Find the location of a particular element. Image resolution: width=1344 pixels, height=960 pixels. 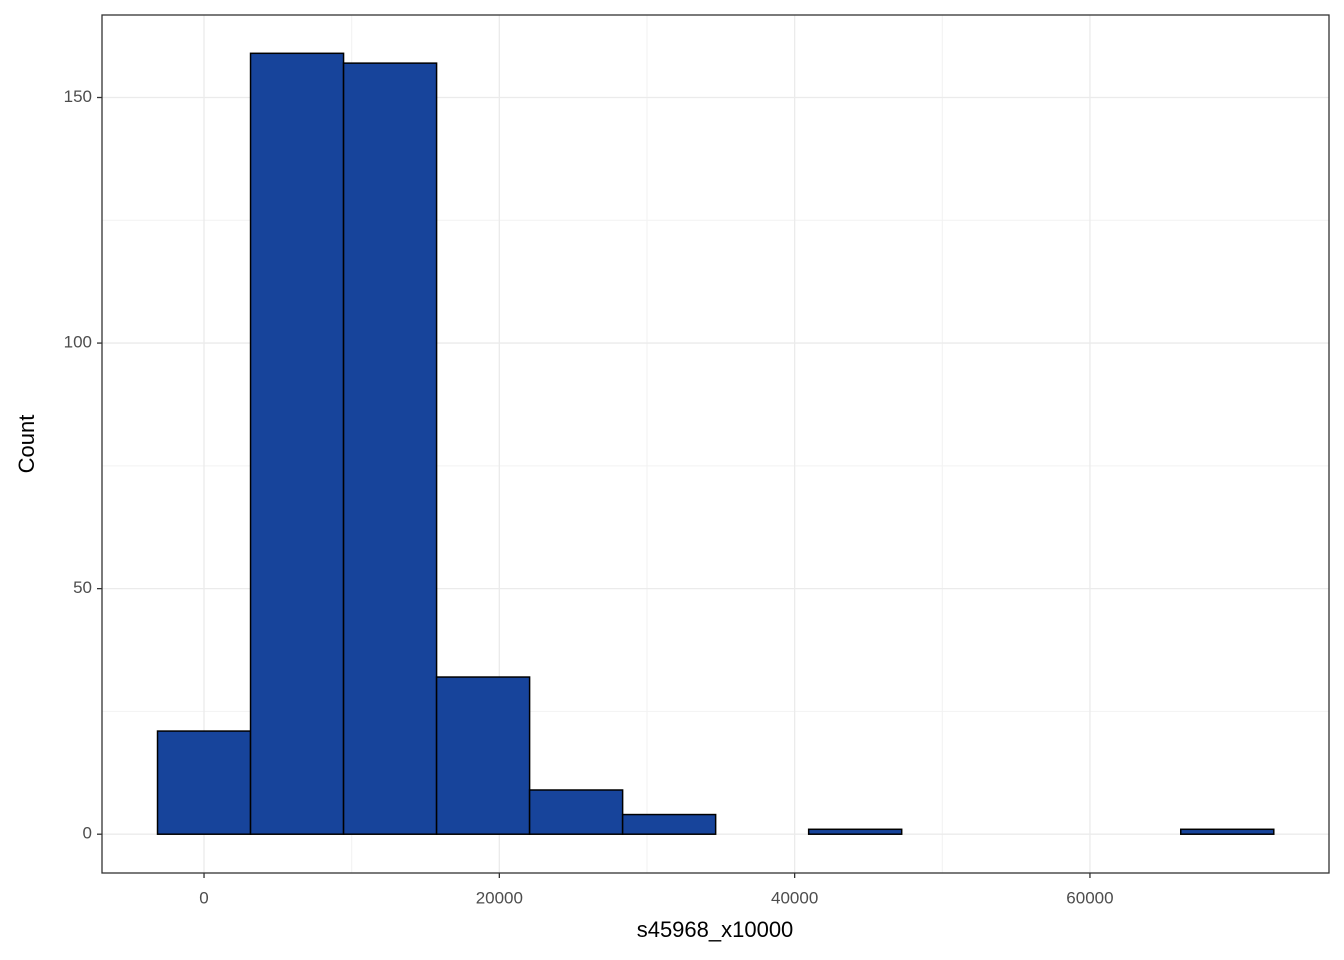

y-tick-label: 50 is located at coordinates (82, 587).